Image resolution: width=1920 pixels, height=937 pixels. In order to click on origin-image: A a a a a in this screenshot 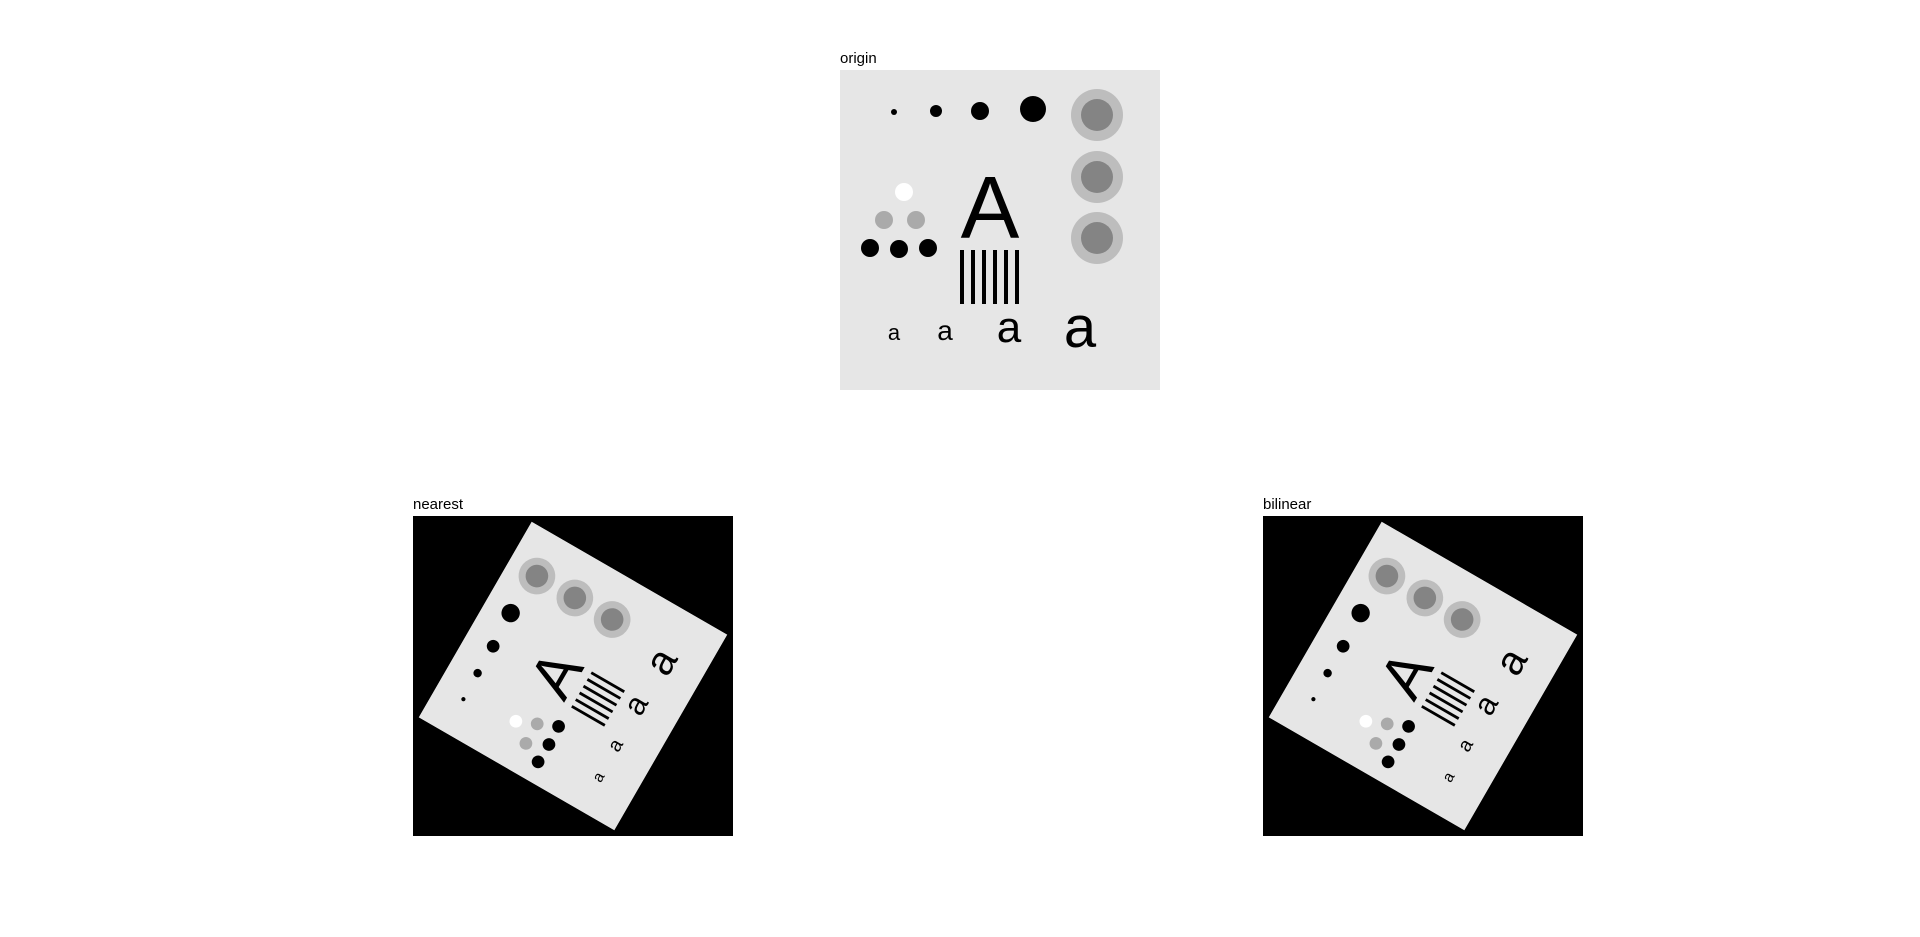, I will do `click(1000, 230)`.